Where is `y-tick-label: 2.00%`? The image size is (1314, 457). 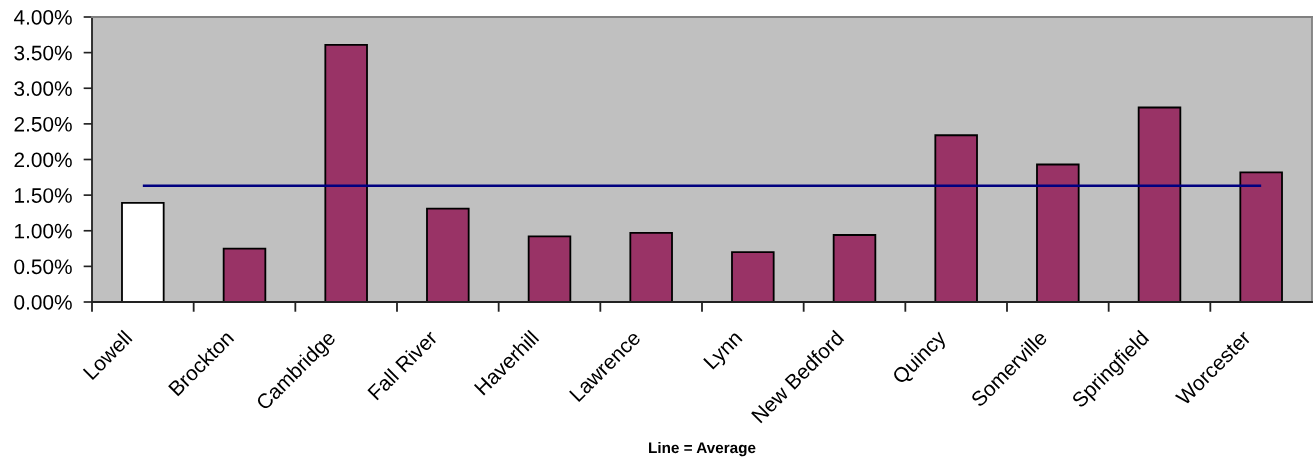 y-tick-label: 2.00% is located at coordinates (43, 160).